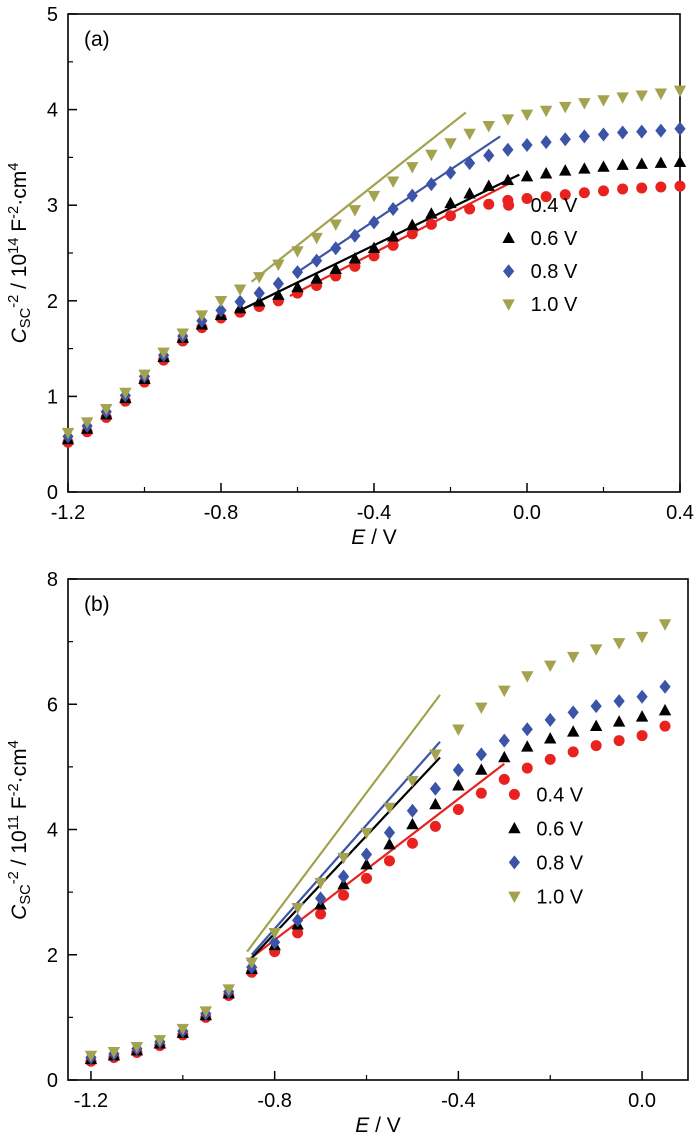 The height and width of the screenshot is (1138, 700). What do you see at coordinates (458, 1101) in the screenshot?
I see `x-tick-label: -0.4` at bounding box center [458, 1101].